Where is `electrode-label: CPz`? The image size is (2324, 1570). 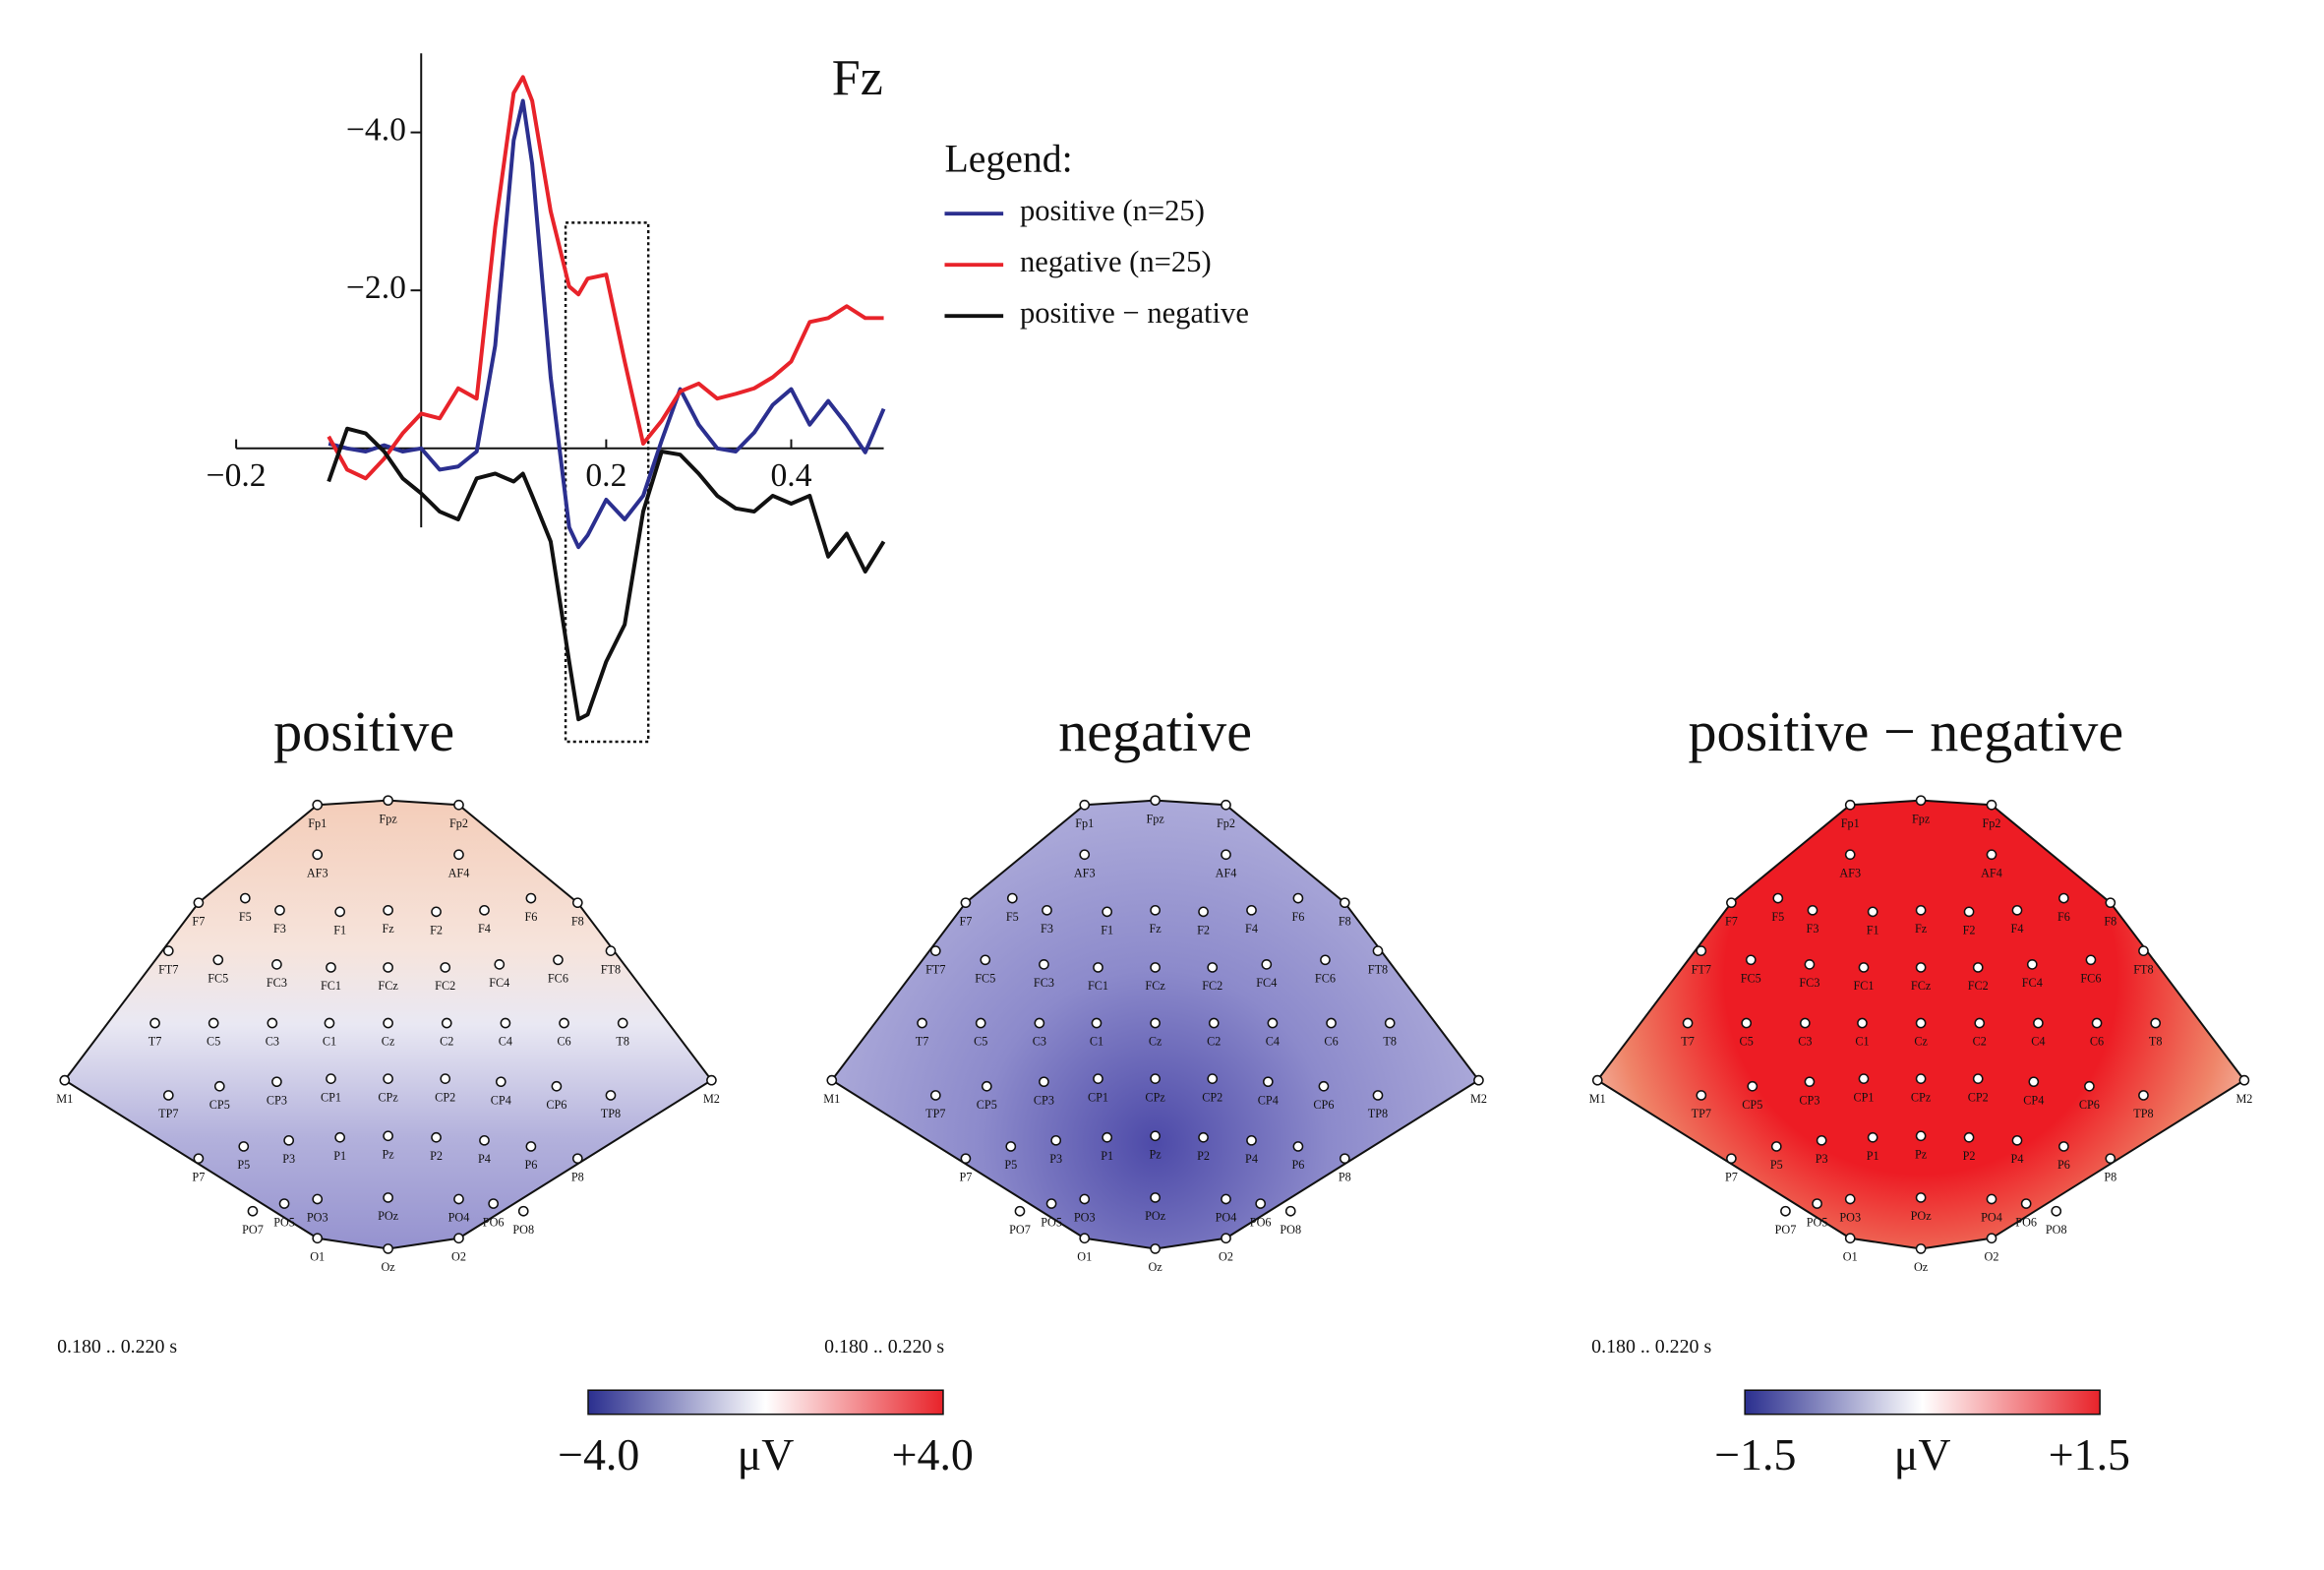
electrode-label: CPz is located at coordinates (1921, 1097).